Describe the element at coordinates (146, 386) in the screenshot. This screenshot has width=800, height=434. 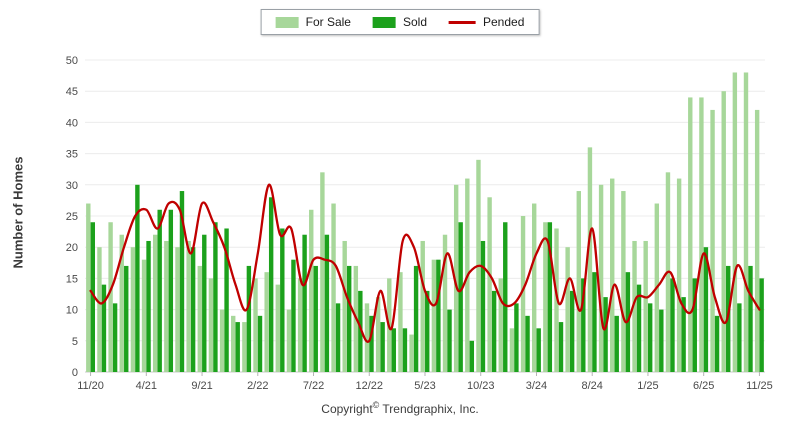
I see `x-tick-label: 4/21` at that location.